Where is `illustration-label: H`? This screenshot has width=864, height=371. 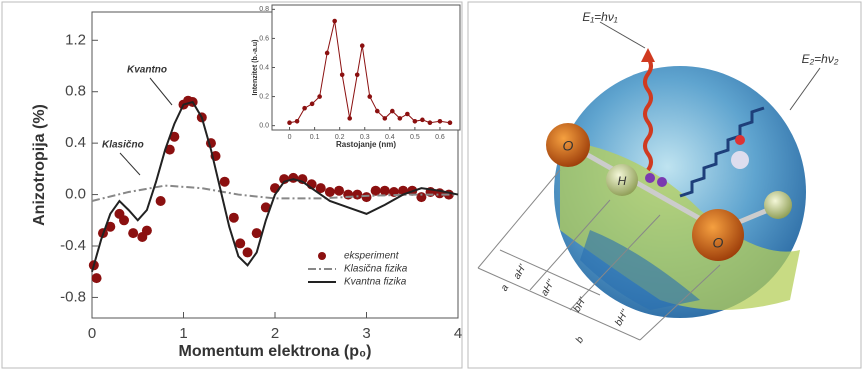 illustration-label: H is located at coordinates (622, 181).